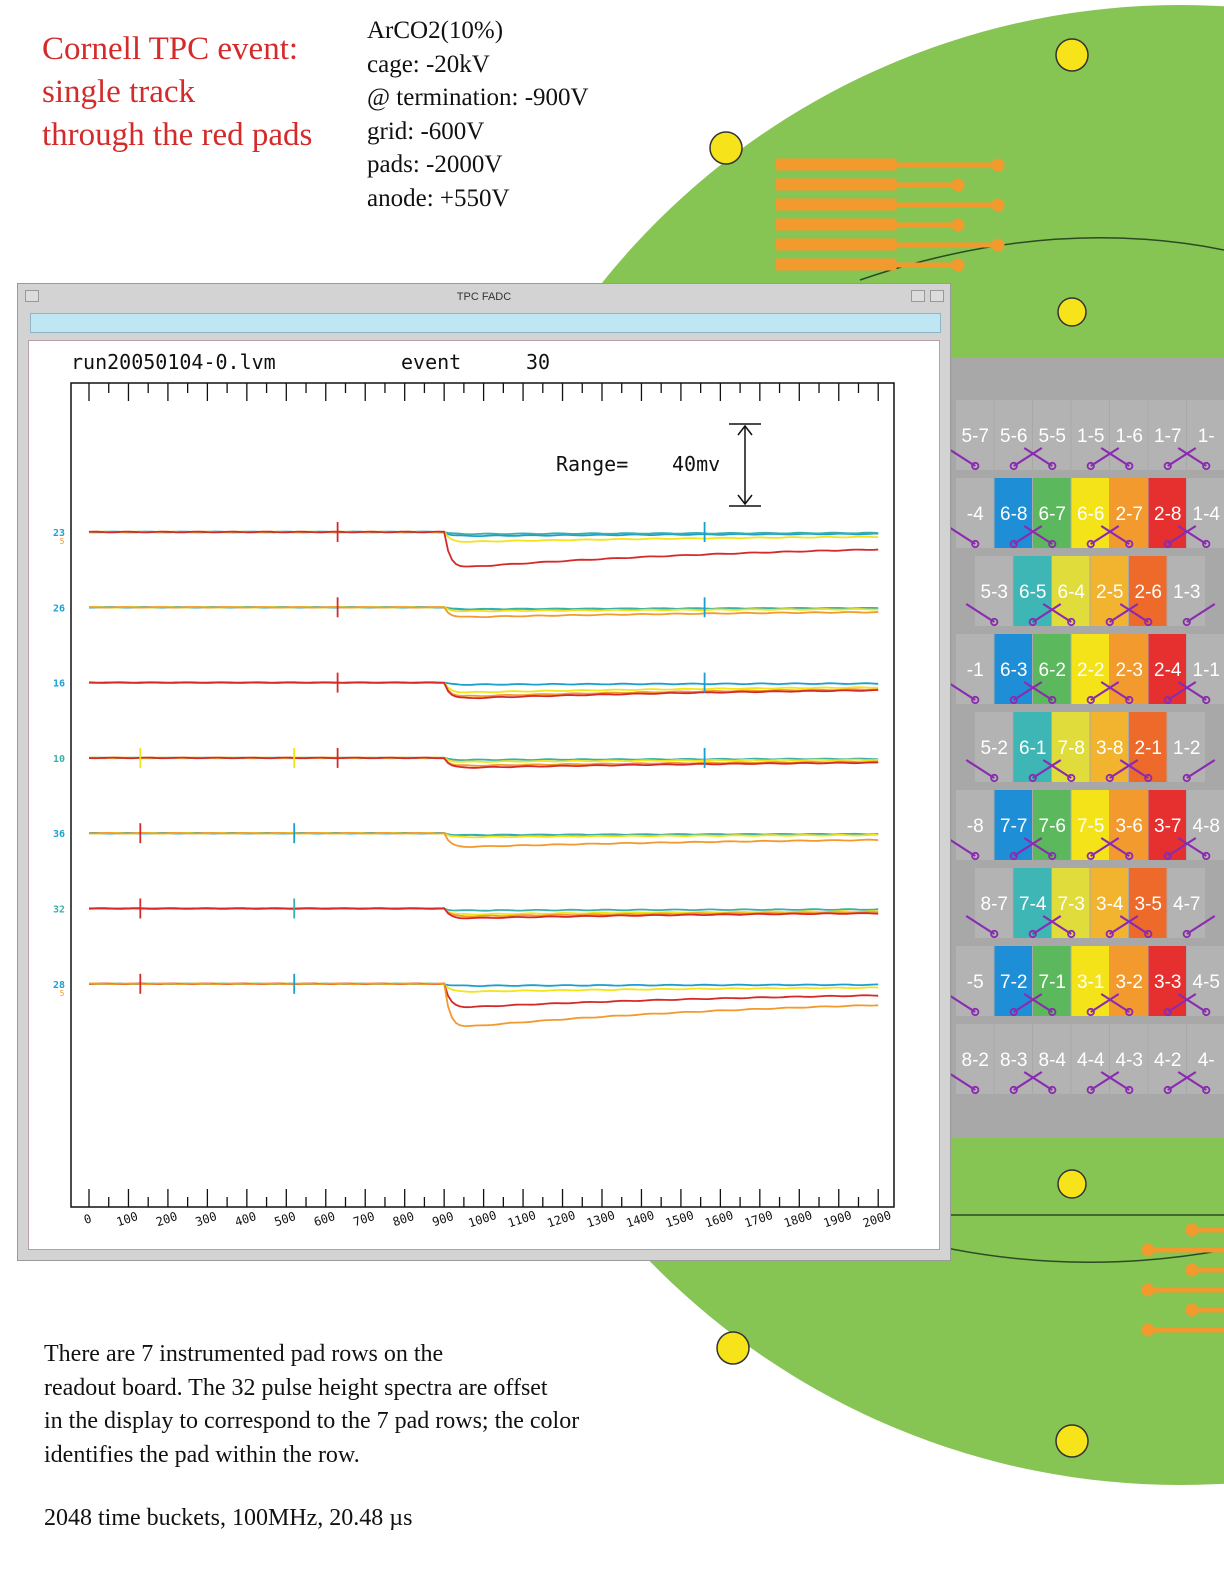  Describe the element at coordinates (696, 464) in the screenshot. I see `range-value: 40mv` at that location.